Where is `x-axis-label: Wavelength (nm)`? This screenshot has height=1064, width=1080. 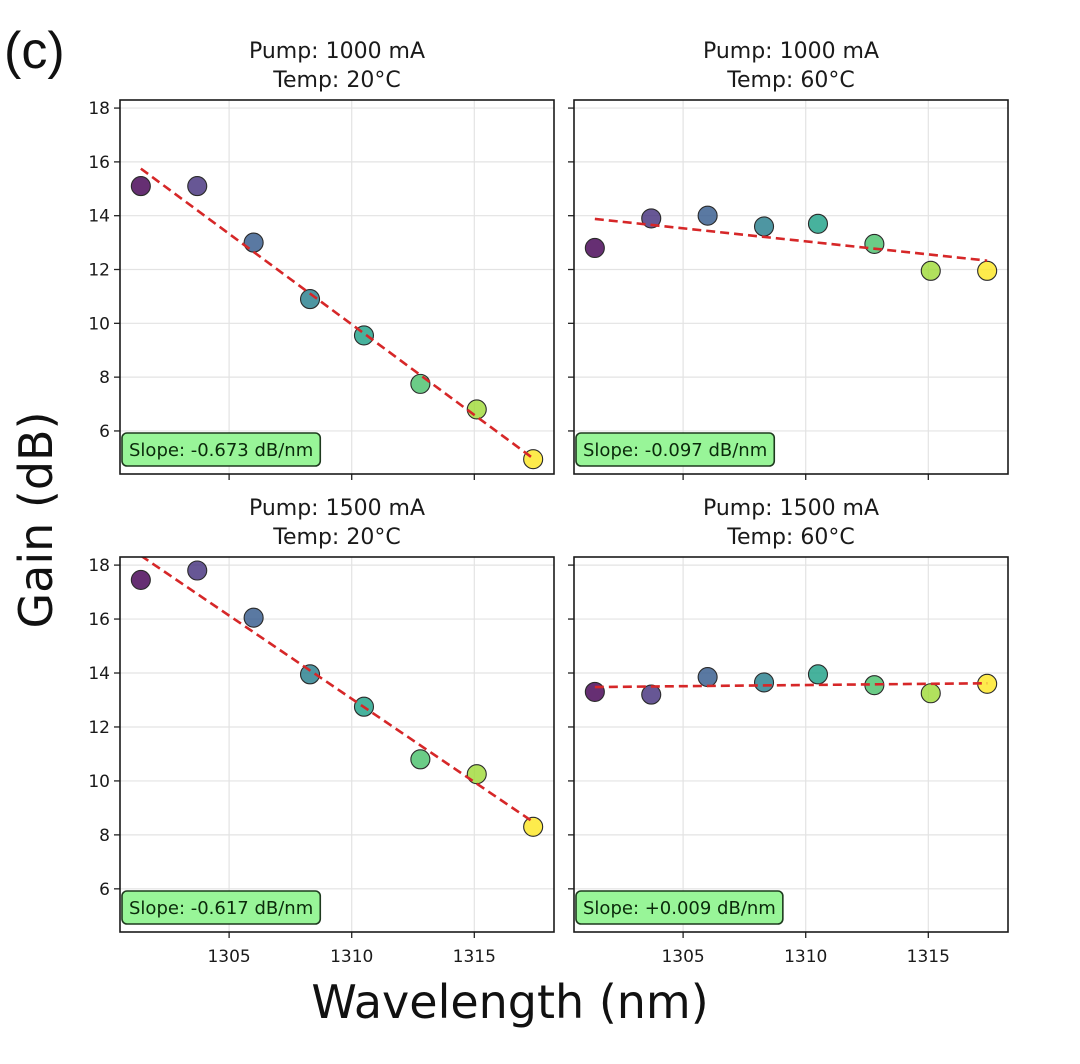
x-axis-label: Wavelength (nm) is located at coordinates (509, 1002).